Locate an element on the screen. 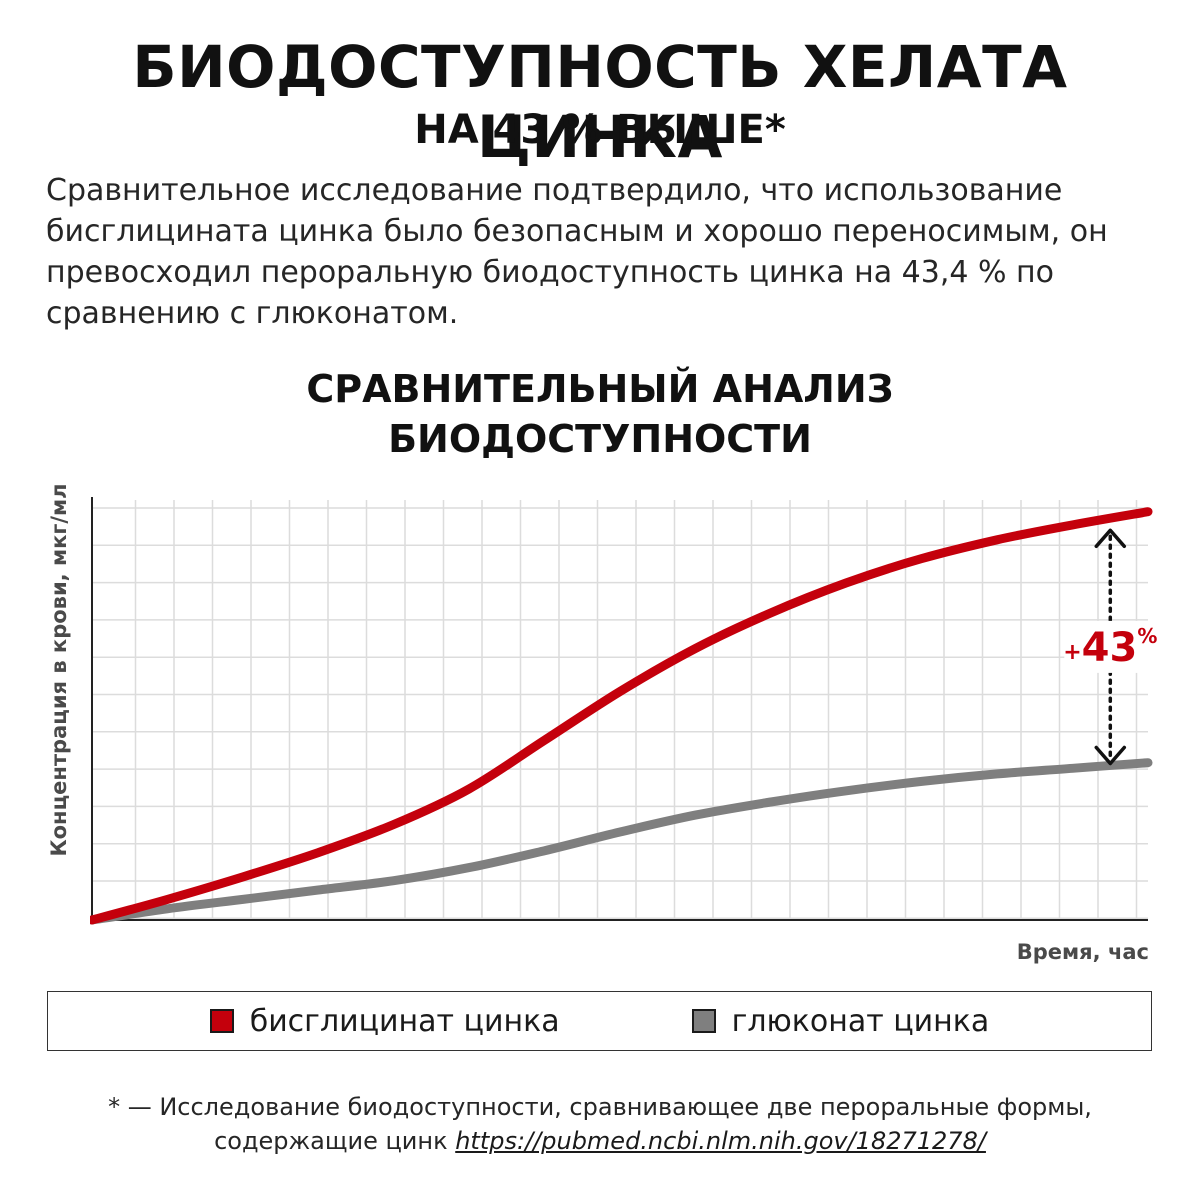 The image size is (1200, 1200). annotation-label-background is located at coordinates (1116, 646).